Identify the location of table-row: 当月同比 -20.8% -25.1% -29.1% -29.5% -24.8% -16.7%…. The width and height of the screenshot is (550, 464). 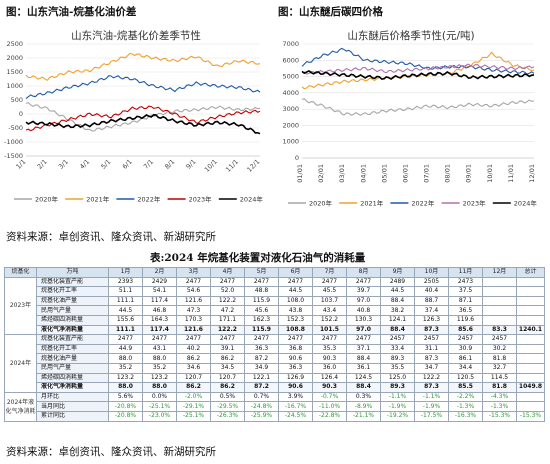
(275, 406).